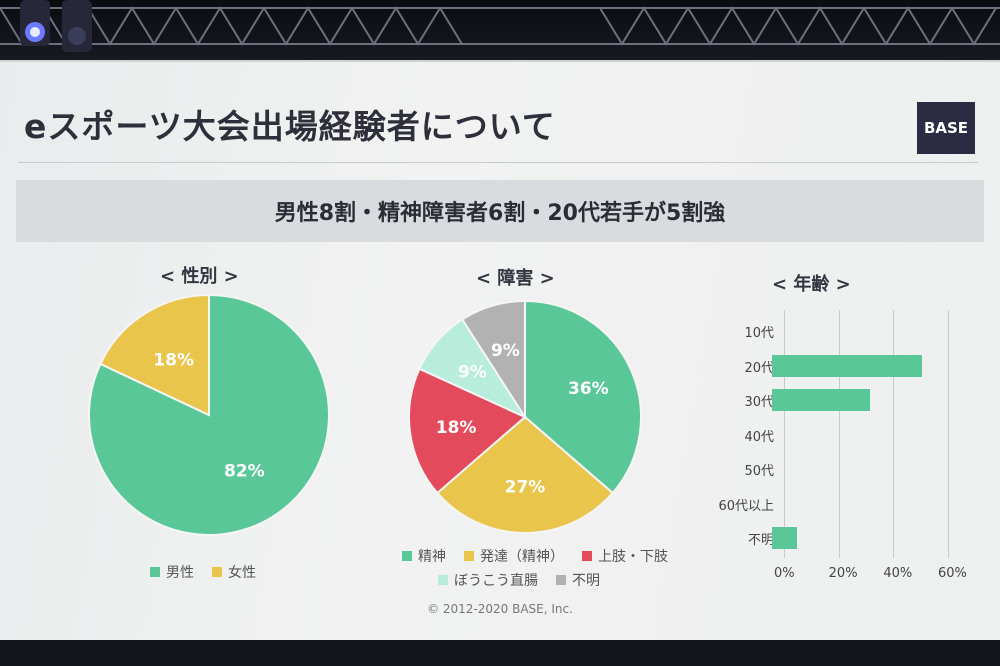 This screenshot has width=1000, height=666. I want to click on legend-item-developmental: 発達（精神）, so click(514, 556).